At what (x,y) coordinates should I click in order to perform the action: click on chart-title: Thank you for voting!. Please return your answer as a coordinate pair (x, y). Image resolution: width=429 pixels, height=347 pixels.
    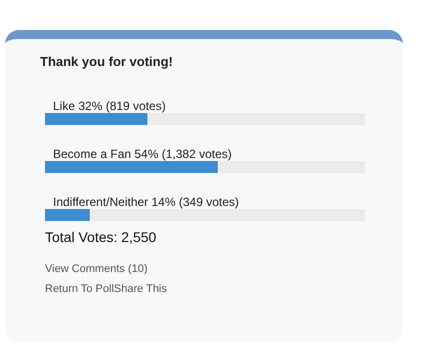
    Looking at the image, I should click on (106, 61).